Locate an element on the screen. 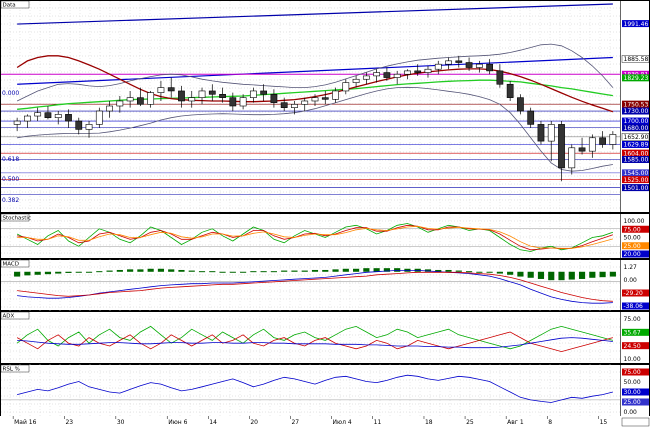  axis-label: 24.50 is located at coordinates (632, 346).